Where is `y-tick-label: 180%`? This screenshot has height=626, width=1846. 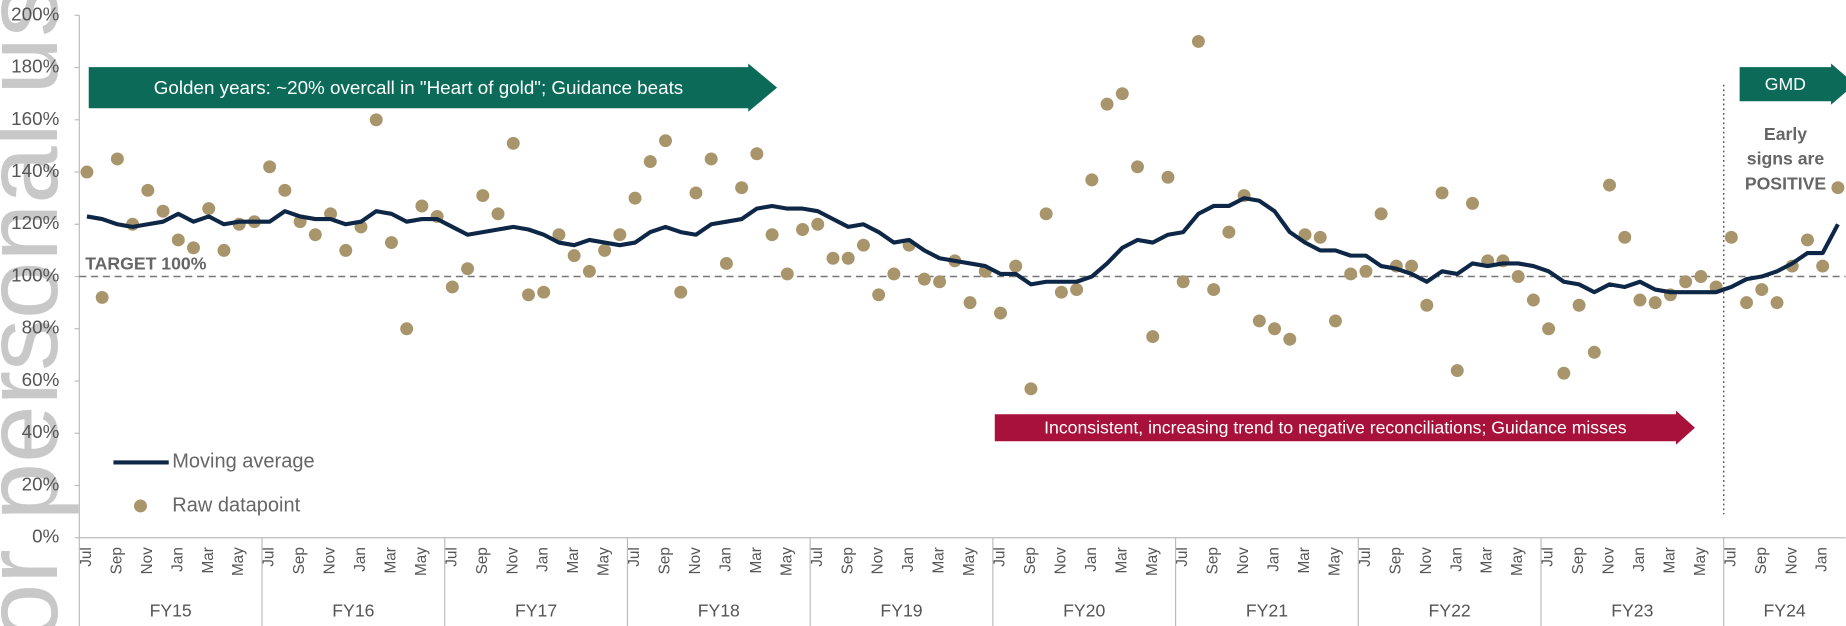
y-tick-label: 180% is located at coordinates (35, 66).